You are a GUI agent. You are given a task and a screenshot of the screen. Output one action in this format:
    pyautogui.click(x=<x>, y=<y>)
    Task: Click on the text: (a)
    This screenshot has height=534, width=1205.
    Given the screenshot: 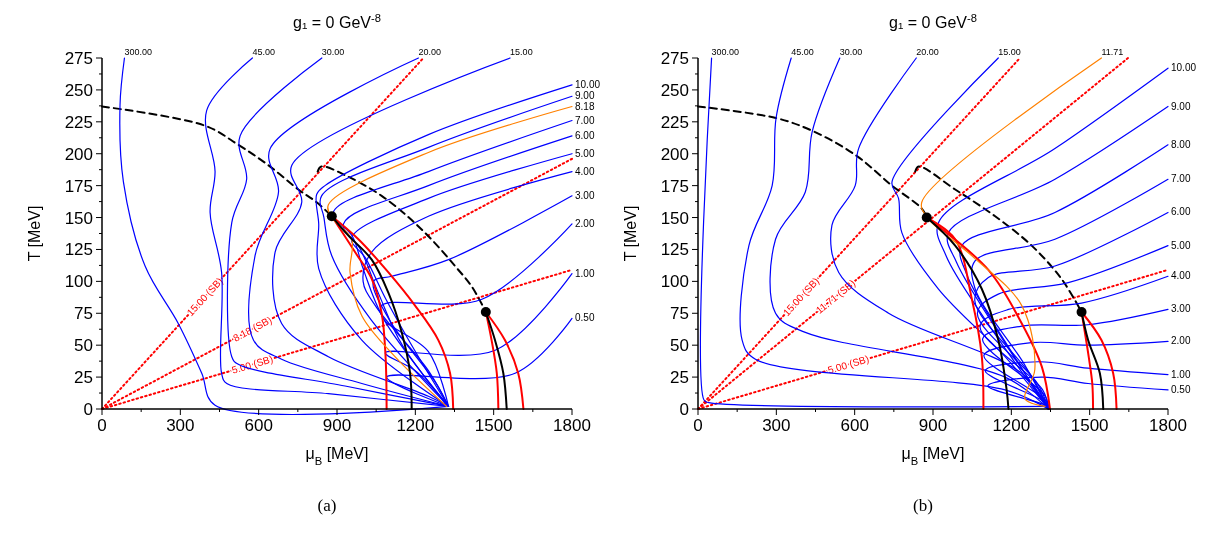 What is the action you would take?
    pyautogui.click(x=327, y=505)
    